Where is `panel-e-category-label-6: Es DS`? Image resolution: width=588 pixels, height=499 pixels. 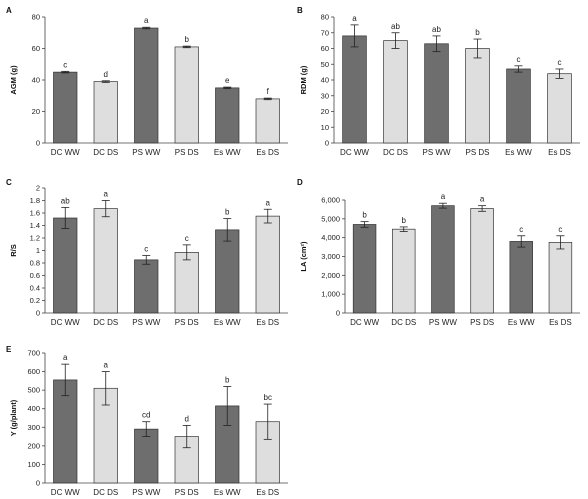
panel-e-category-label-6: Es DS is located at coordinates (267, 492).